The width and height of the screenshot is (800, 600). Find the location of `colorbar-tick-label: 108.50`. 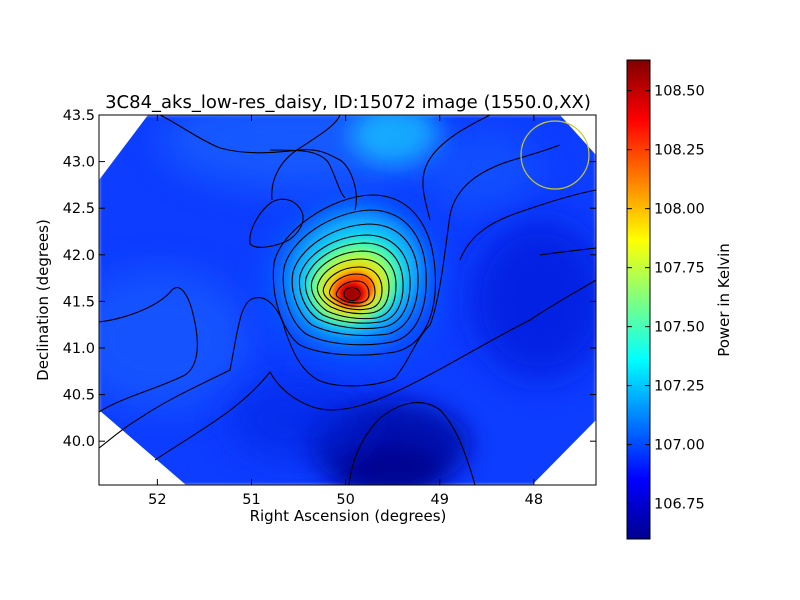

colorbar-tick-label: 108.50 is located at coordinates (679, 92).